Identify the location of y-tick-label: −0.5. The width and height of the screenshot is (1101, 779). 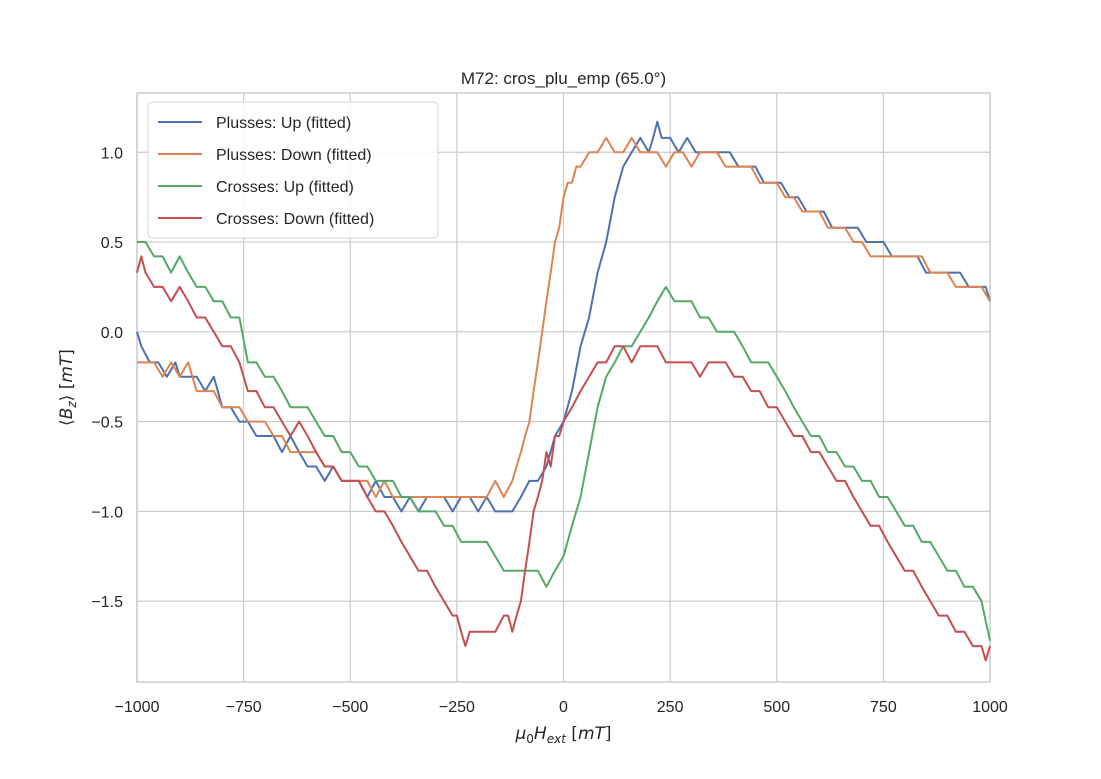
(107, 423).